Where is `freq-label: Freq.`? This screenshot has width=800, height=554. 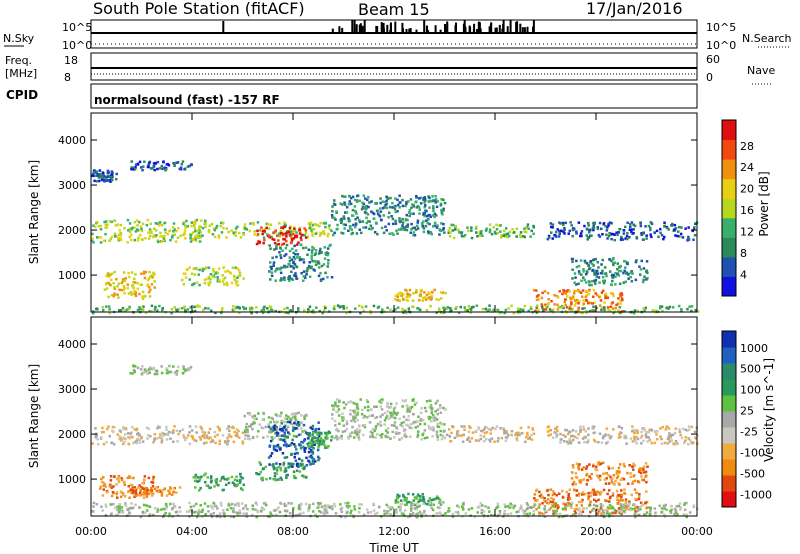
freq-label: Freq. is located at coordinates (18, 60).